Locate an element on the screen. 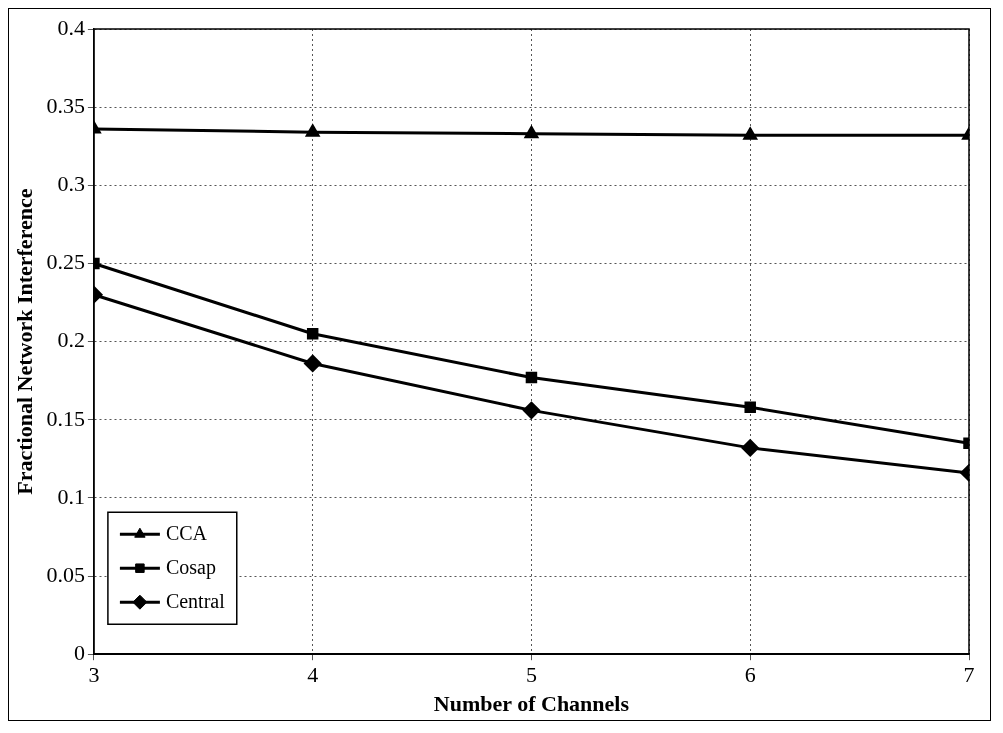  y-axis-title: Fractional Network Interference is located at coordinates (24, 341).